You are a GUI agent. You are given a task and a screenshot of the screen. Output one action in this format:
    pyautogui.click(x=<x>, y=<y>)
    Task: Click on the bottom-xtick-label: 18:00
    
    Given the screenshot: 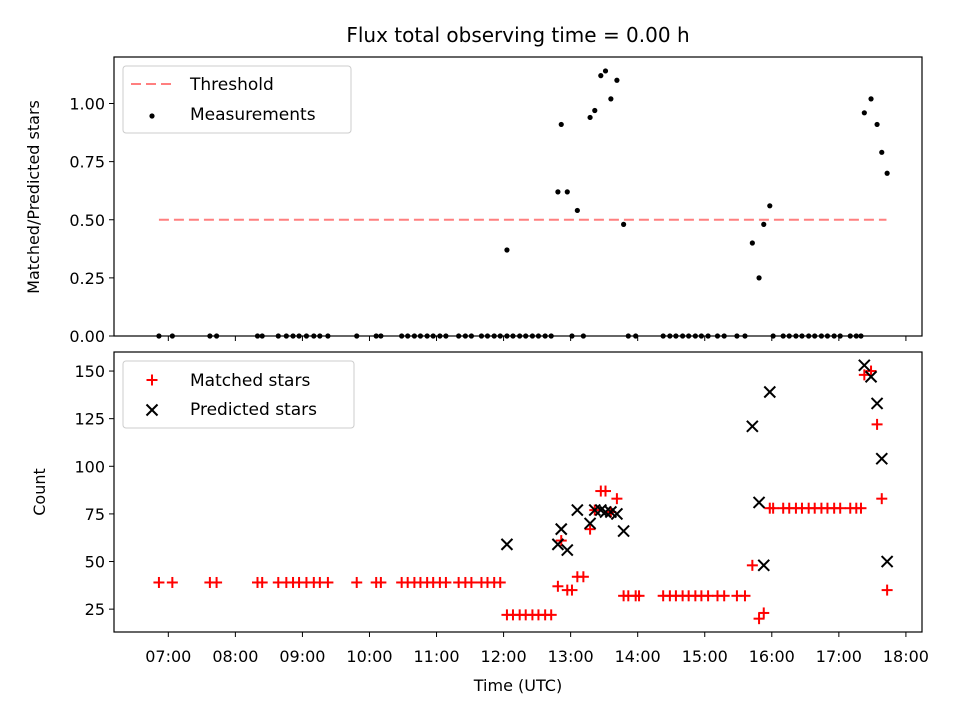 What is the action you would take?
    pyautogui.click(x=906, y=656)
    